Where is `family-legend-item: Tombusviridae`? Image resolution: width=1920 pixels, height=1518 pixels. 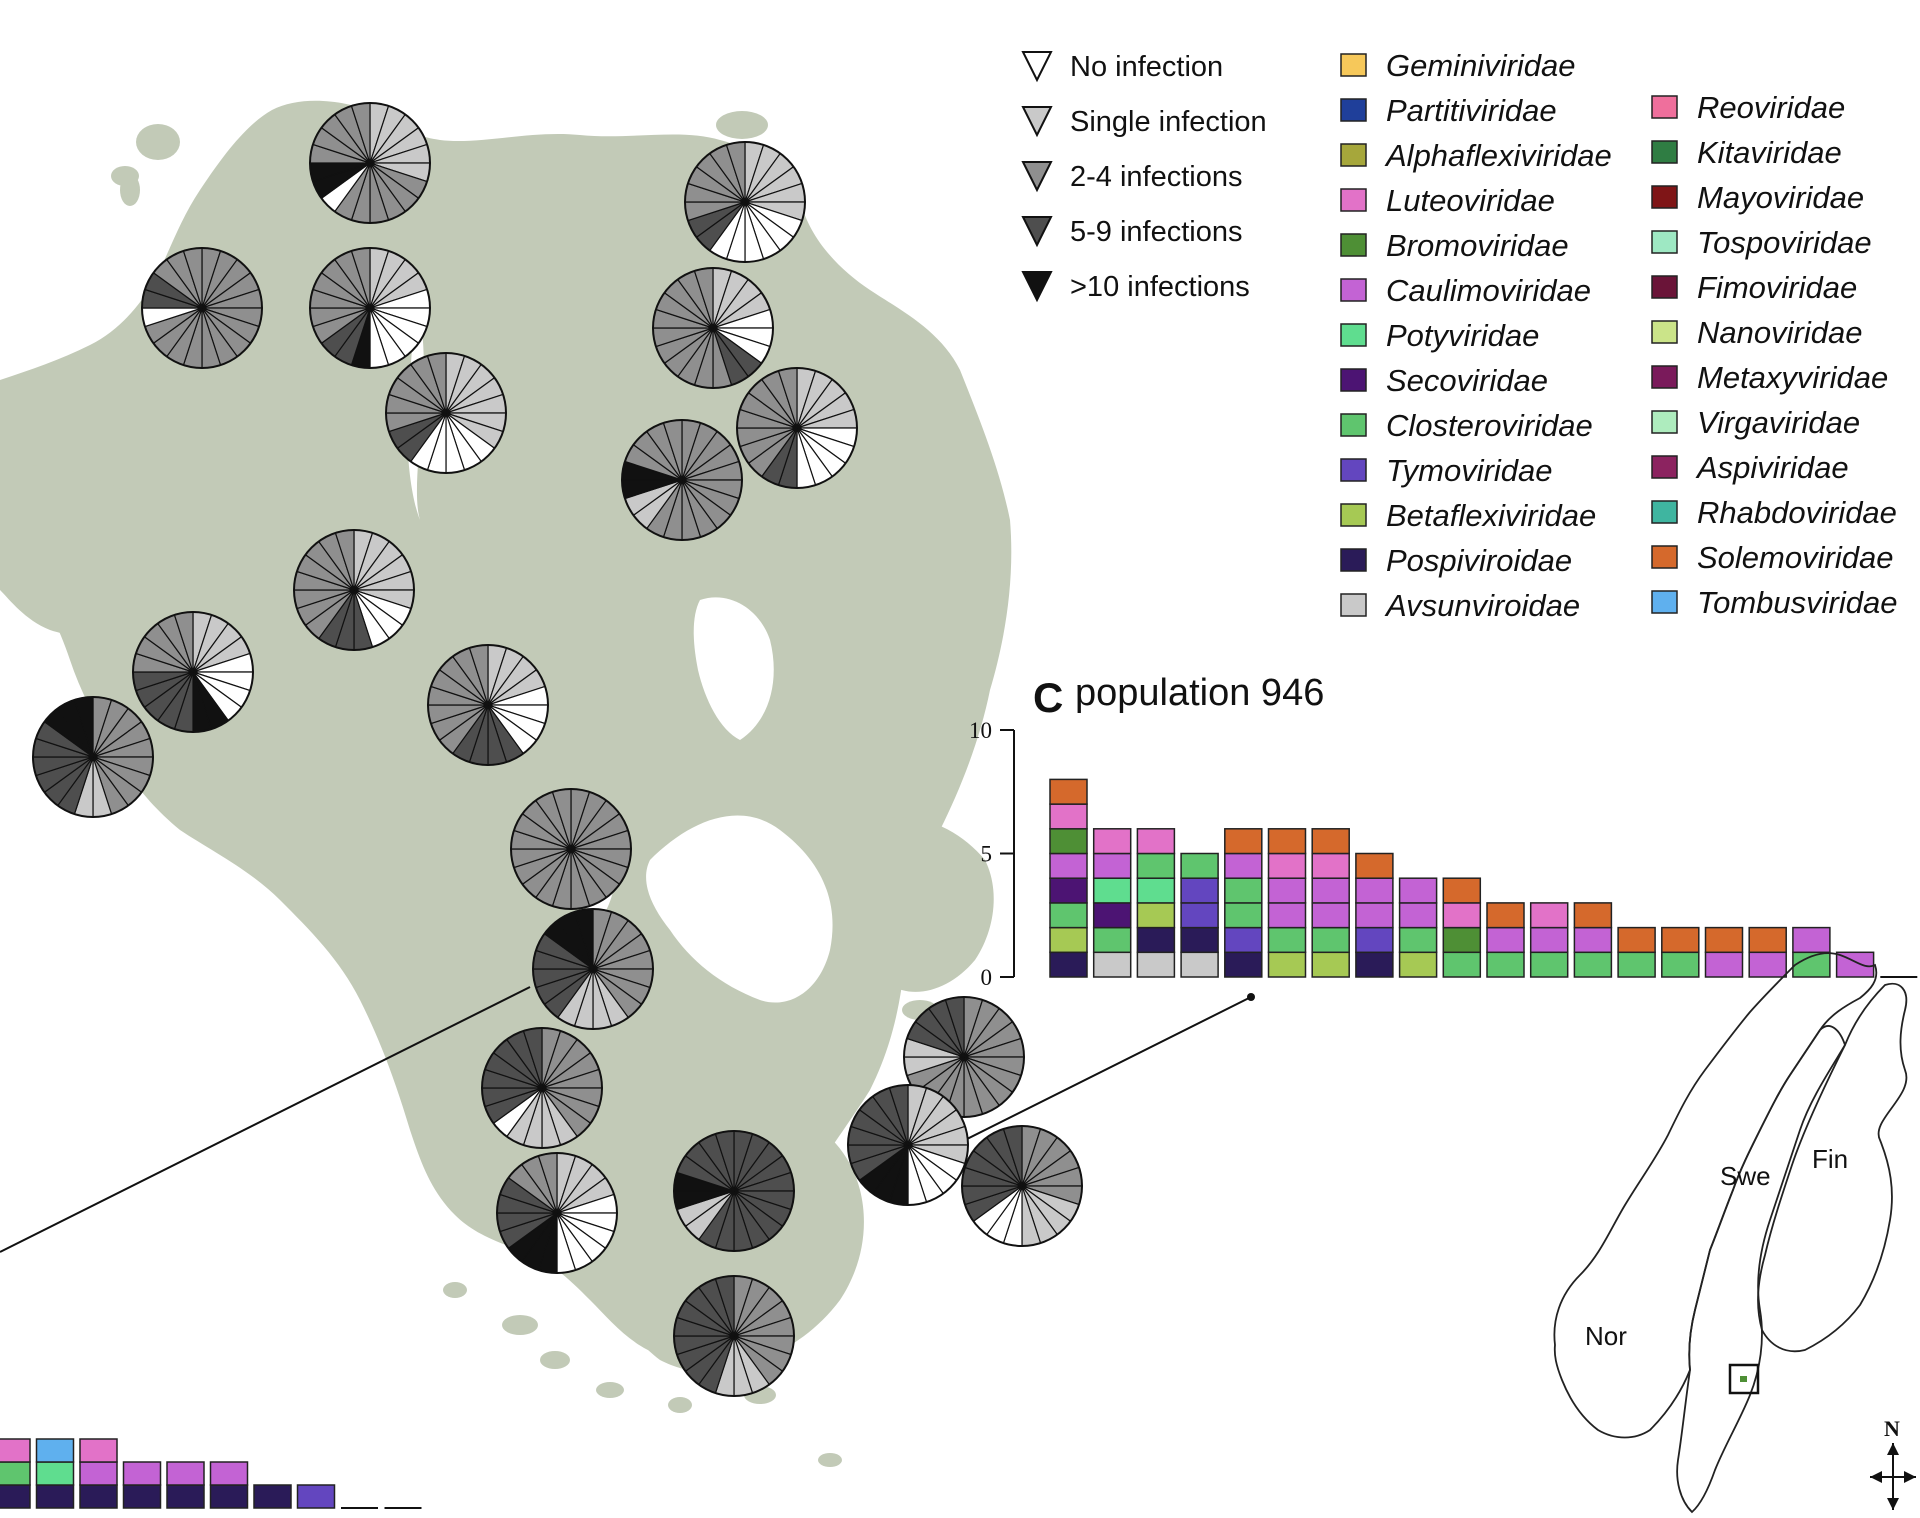
family-legend-item: Tombusviridae is located at coordinates (1774, 602).